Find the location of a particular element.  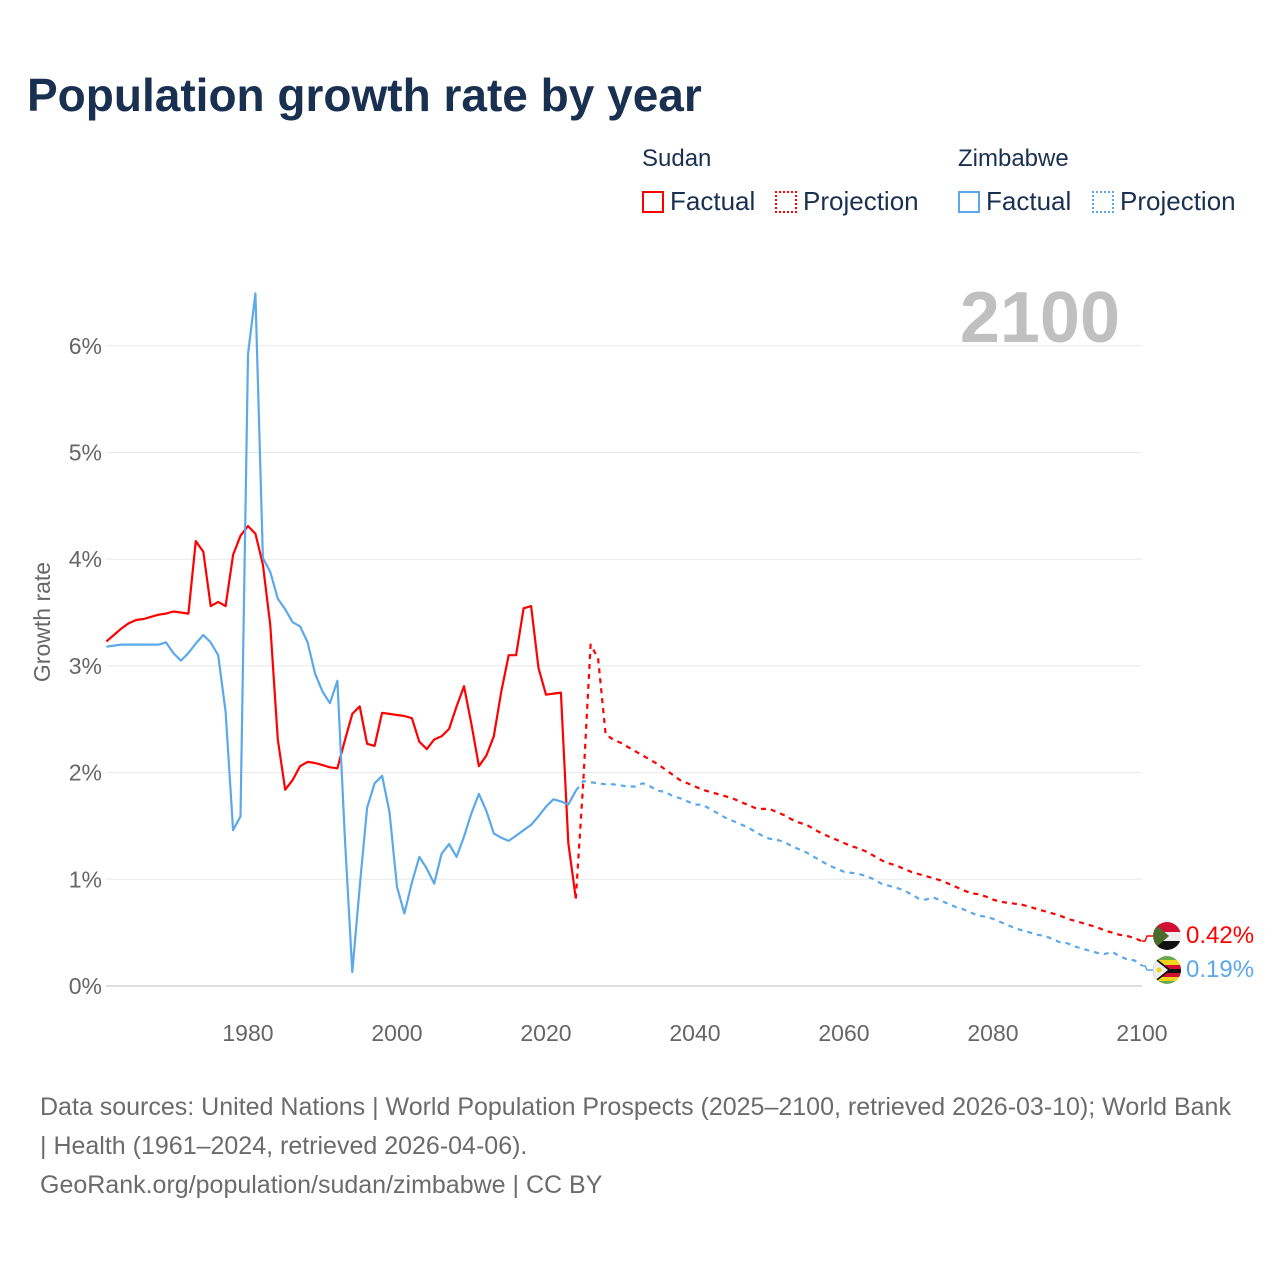

series-line-sudan-factual is located at coordinates (341, 712).